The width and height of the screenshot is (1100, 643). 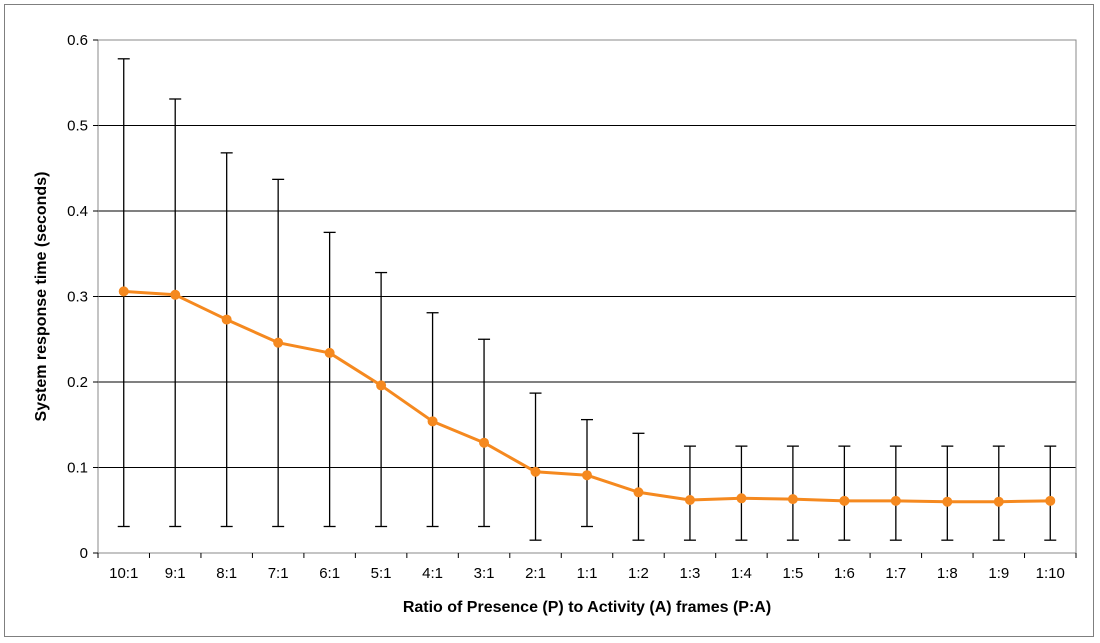 What do you see at coordinates (175, 573) in the screenshot?
I see `x-tick-label: 9:1` at bounding box center [175, 573].